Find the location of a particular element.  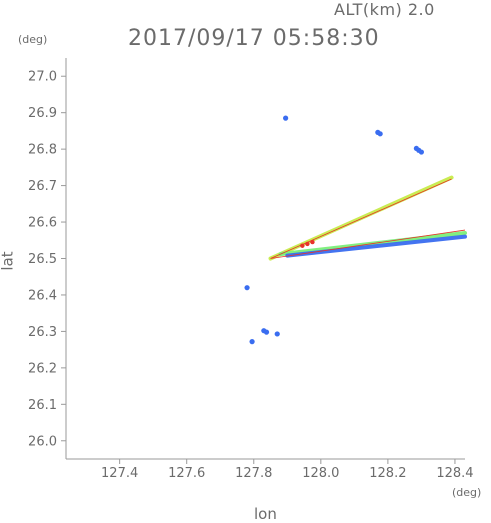

x-tick-label: 127.4 is located at coordinates (119, 473).